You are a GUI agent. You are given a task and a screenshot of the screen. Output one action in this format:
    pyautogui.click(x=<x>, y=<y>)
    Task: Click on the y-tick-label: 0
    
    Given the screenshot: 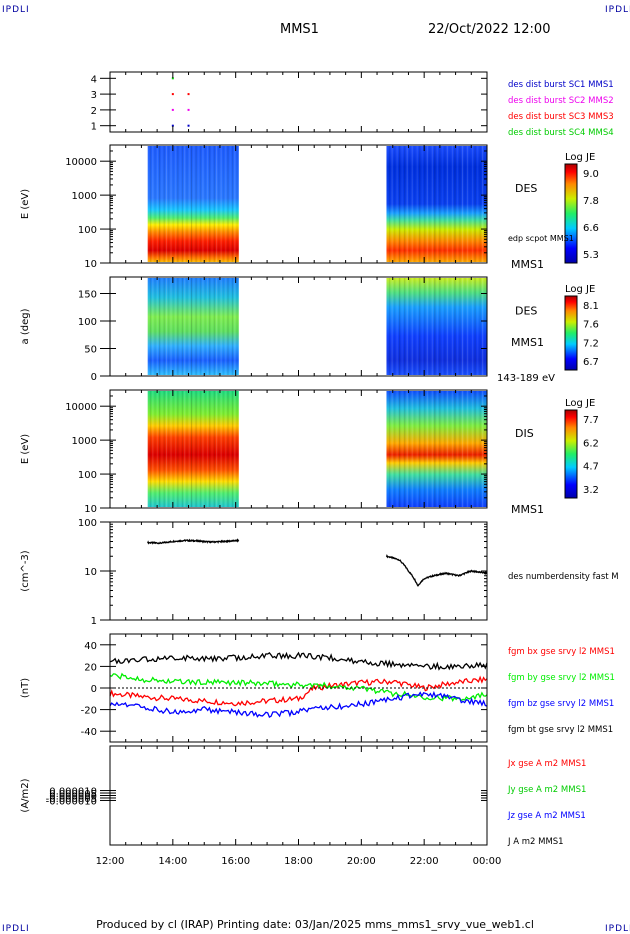 What is the action you would take?
    pyautogui.click(x=94, y=377)
    